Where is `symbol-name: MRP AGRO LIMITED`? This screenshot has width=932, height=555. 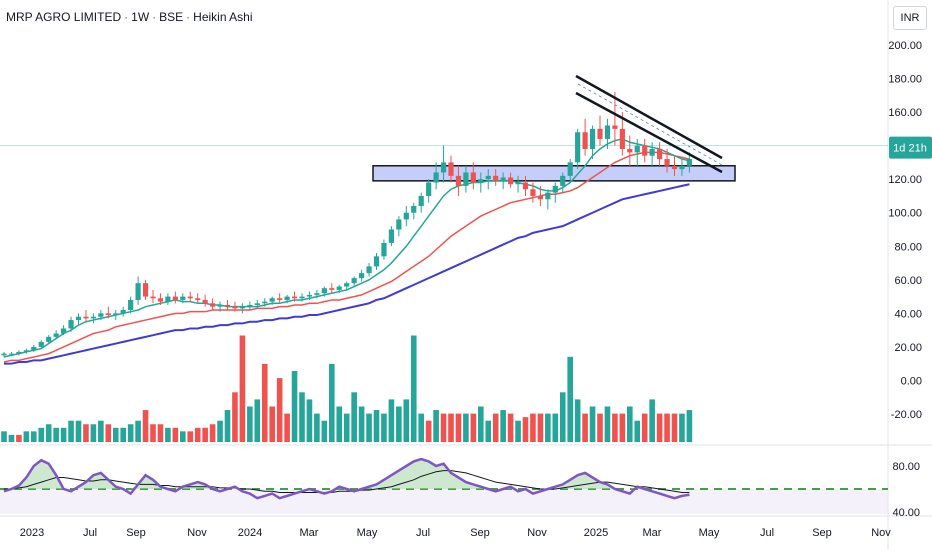 symbol-name: MRP AGRO LIMITED is located at coordinates (64, 17).